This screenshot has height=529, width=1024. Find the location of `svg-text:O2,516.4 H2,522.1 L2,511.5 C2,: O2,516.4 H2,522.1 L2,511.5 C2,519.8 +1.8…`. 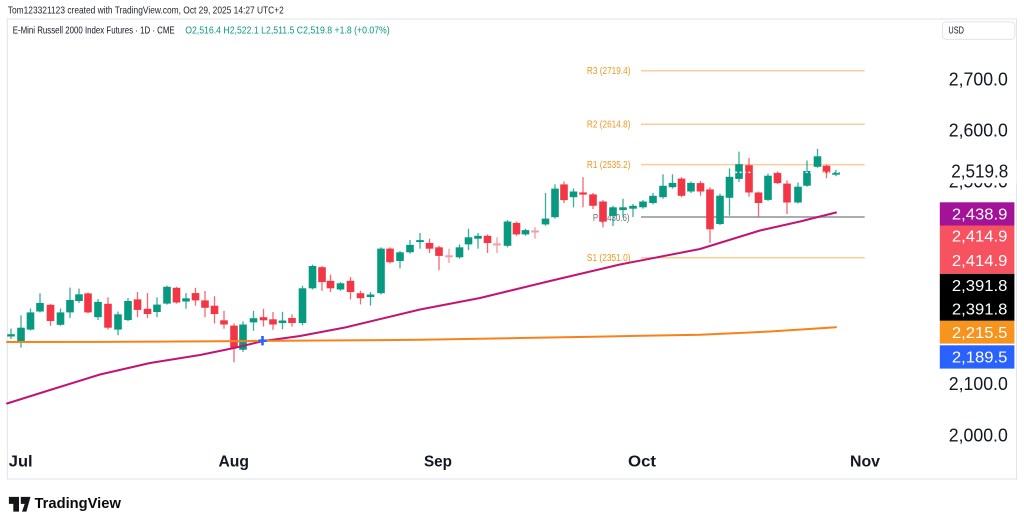

svg-text:O2,516.4 H2,522.1 L2,511.5 C2,: O2,516.4 H2,522.1 L2,511.5 C2,519.8 +1.8… is located at coordinates (287, 31).